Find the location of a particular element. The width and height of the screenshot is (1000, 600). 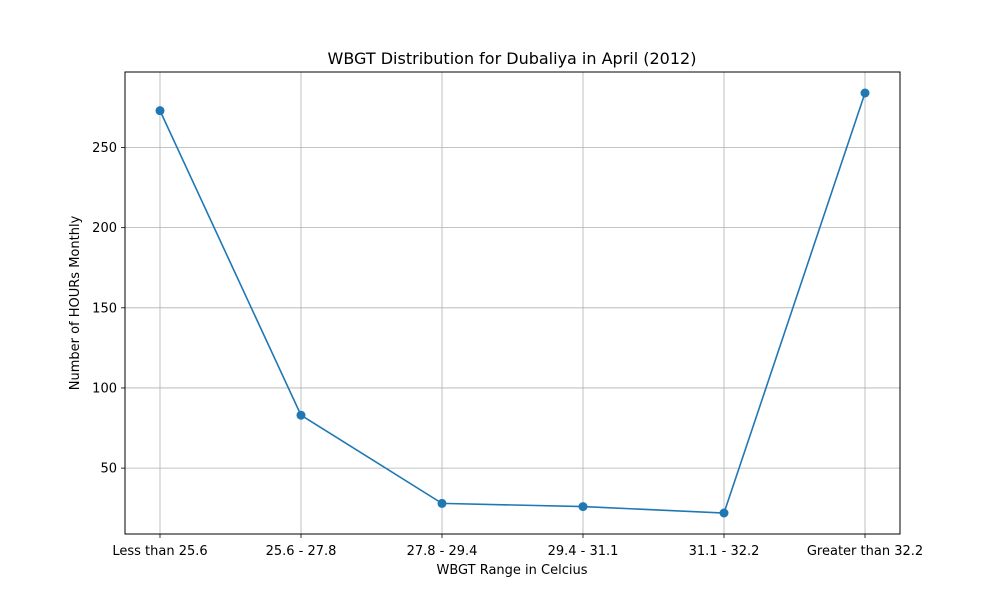

y-tick-label: 250 is located at coordinates (104, 148).